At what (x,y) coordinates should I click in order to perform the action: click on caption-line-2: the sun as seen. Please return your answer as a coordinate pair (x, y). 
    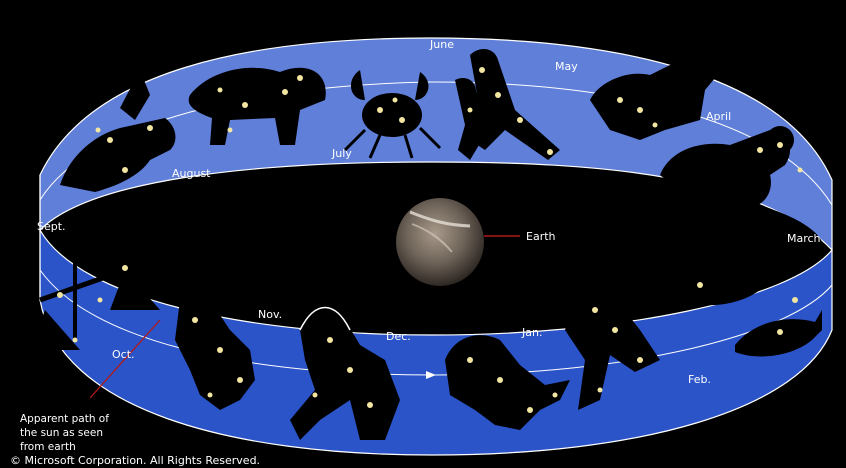
    Looking at the image, I should click on (61, 433).